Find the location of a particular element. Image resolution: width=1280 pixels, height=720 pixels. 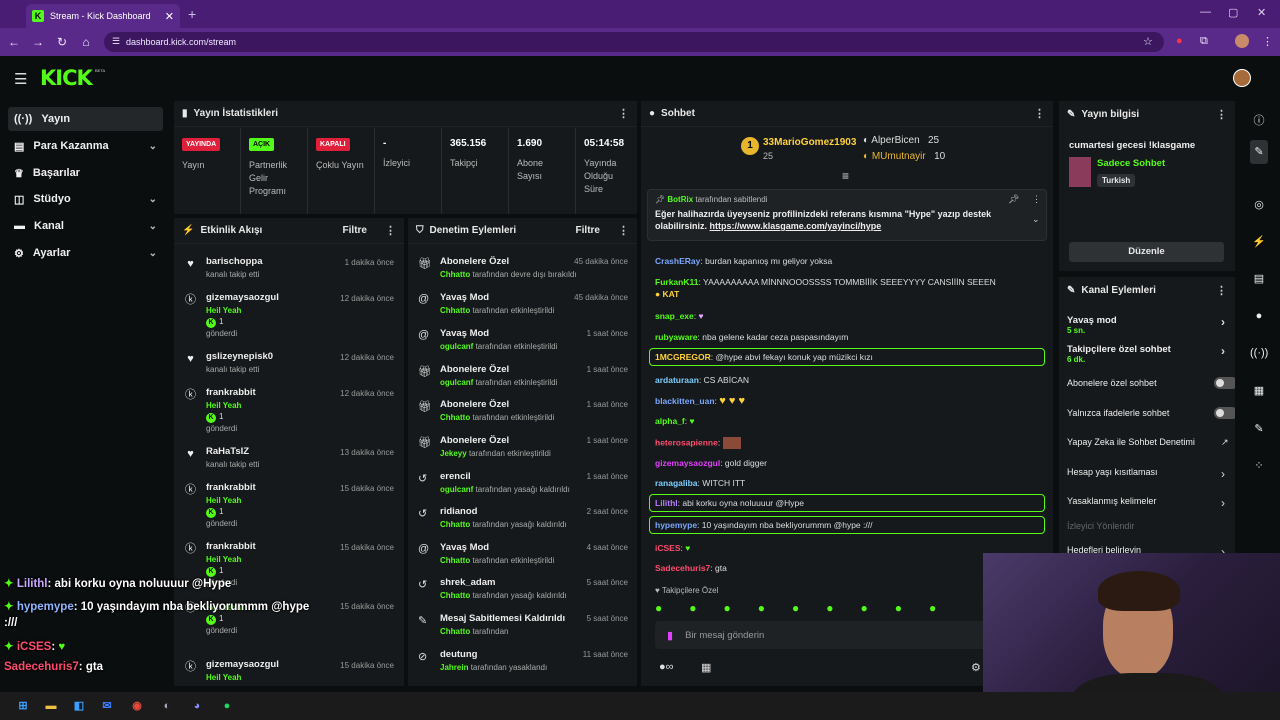

info-icon: ⓘ is located at coordinates (1259, 121).